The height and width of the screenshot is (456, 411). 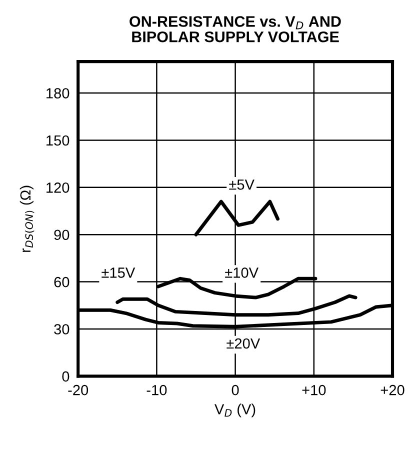 I want to click on y-tick-label: 150, so click(x=58, y=140).